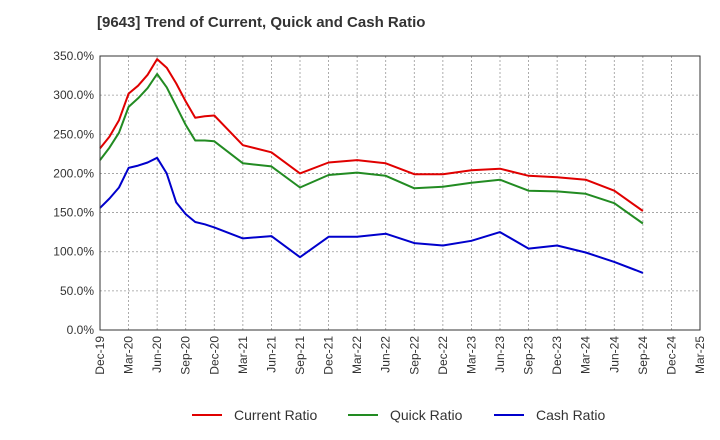  Describe the element at coordinates (643, 355) in the screenshot. I see `x-tick-label: Sep-24` at that location.